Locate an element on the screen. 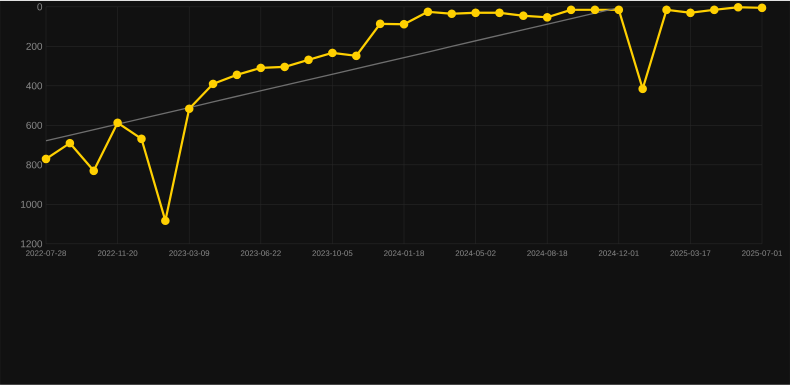  y-tick-label: 0 is located at coordinates (39, 6).